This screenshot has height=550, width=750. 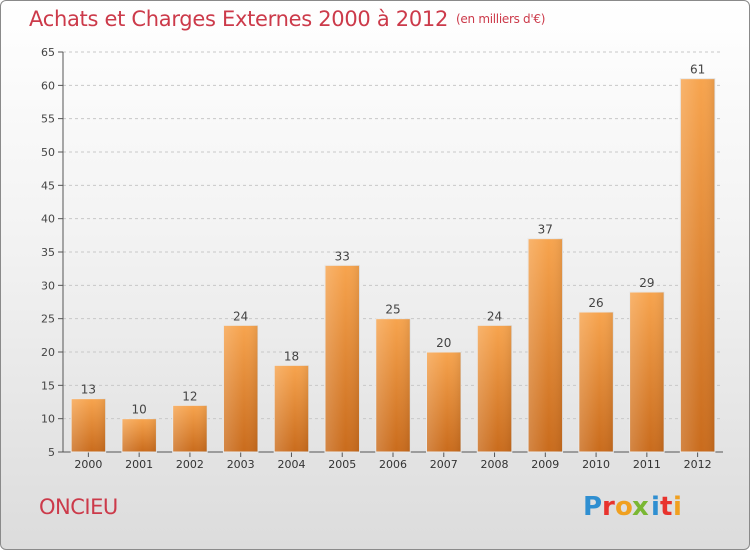 What do you see at coordinates (444, 464) in the screenshot?
I see `x-tick-label-2007: 2007` at bounding box center [444, 464].